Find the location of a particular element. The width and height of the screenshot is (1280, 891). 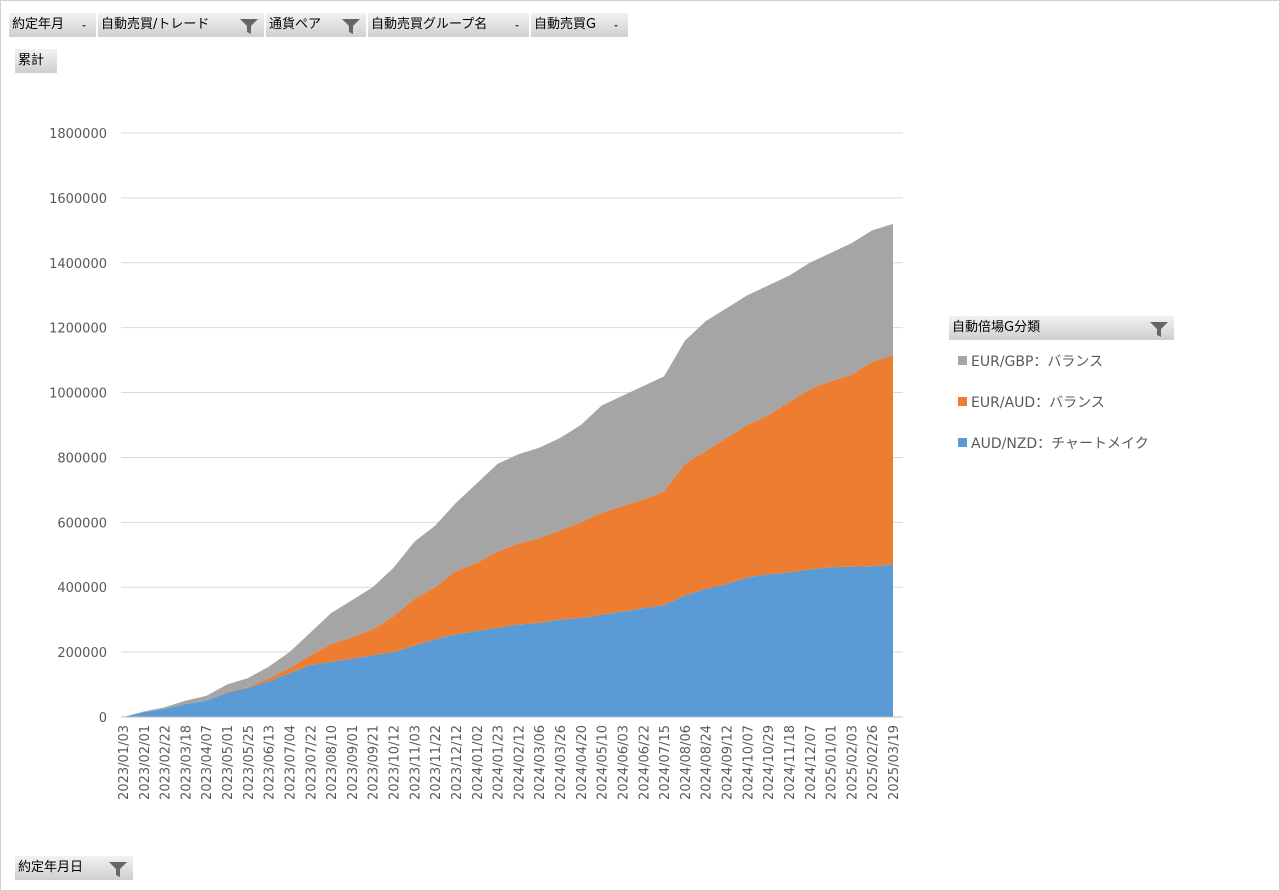

x-tick-label: 2023/01/03 is located at coordinates (124, 762).